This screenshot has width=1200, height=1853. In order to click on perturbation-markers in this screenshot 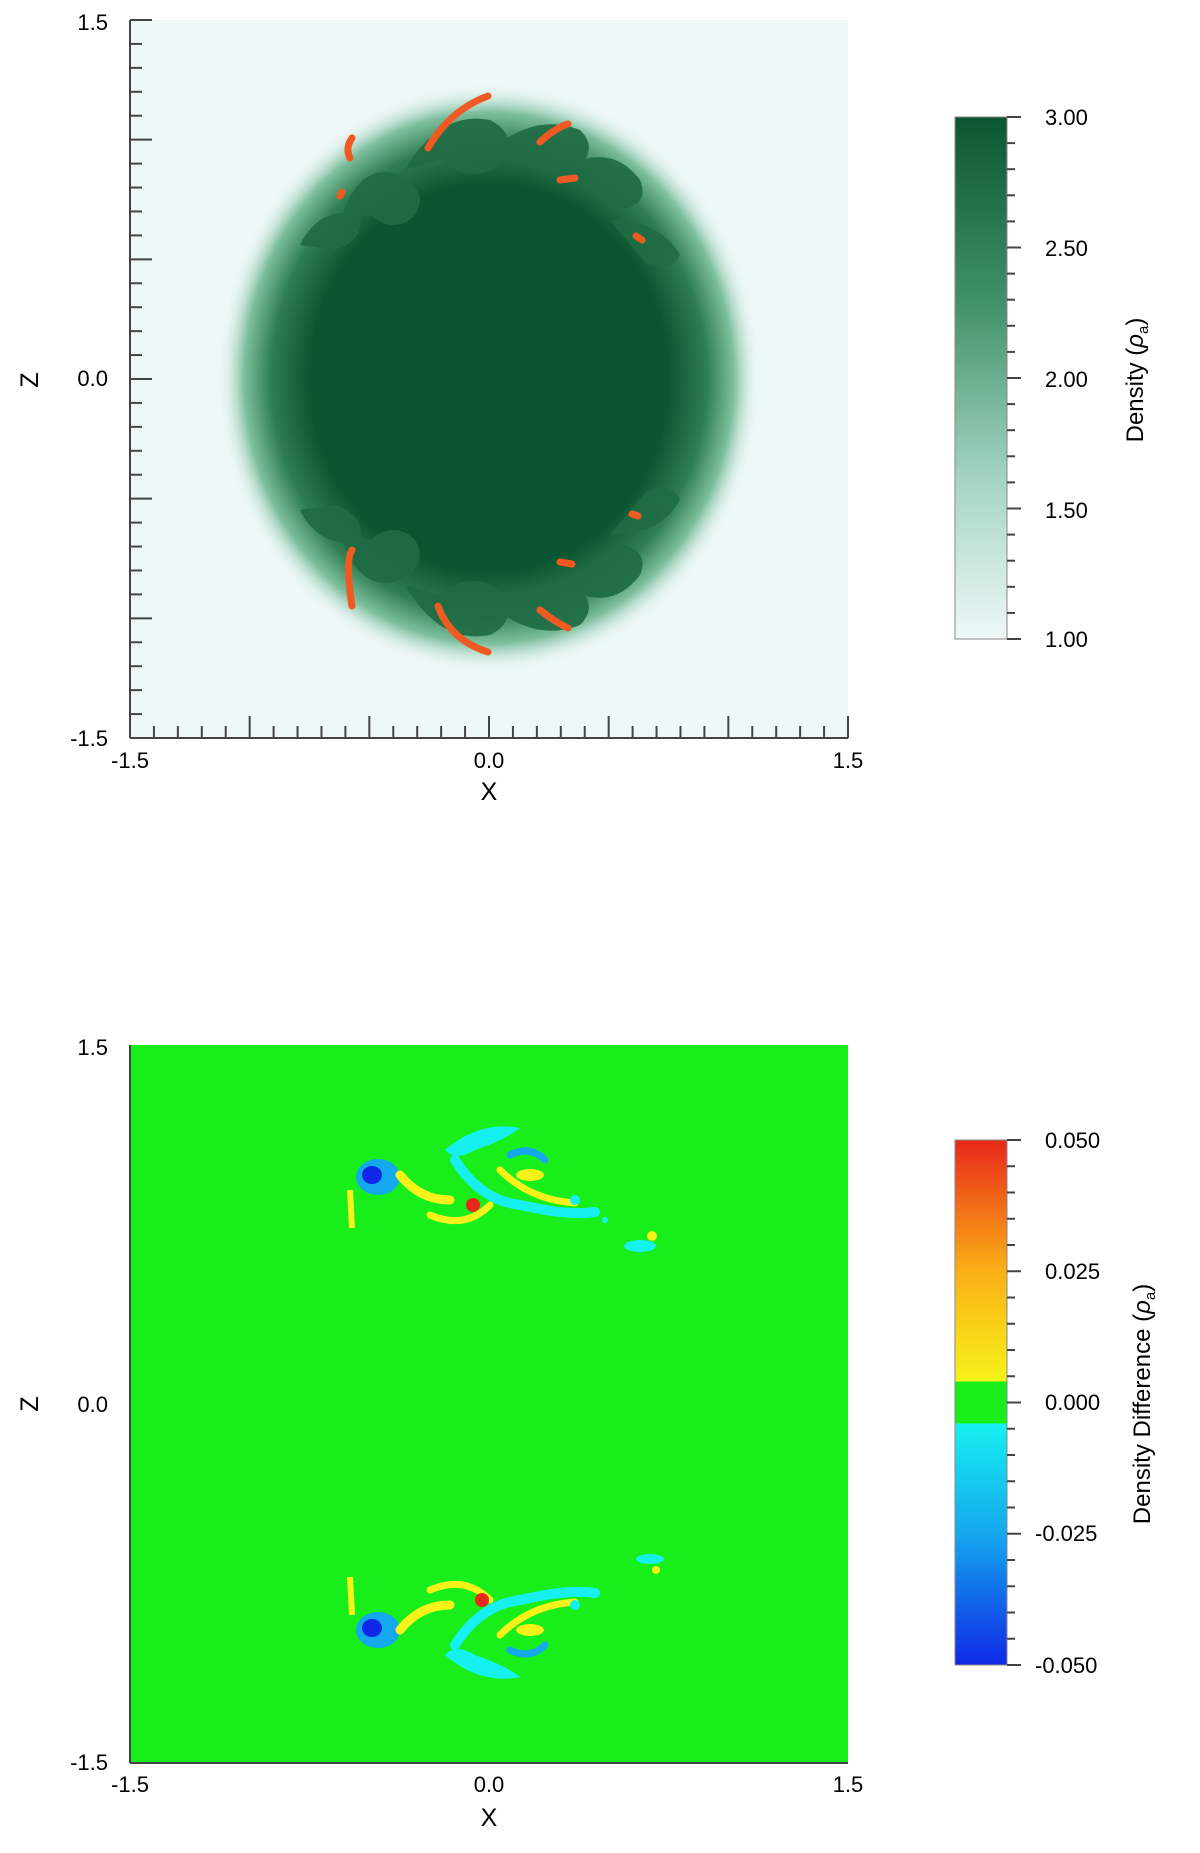, I will do `click(491, 374)`.